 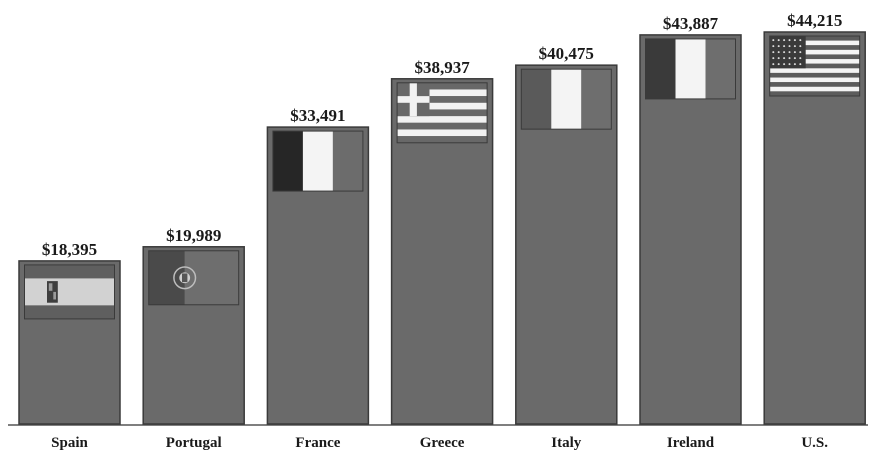 I want to click on italy-flag-icon, so click(x=566, y=99).